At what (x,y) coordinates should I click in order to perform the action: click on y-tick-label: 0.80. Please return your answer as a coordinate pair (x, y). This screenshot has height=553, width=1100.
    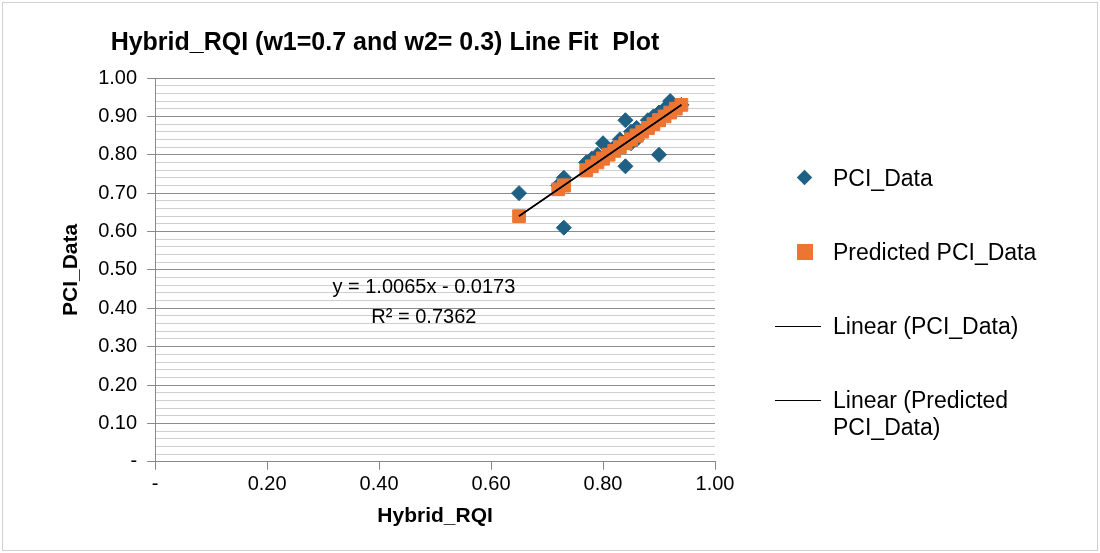
    Looking at the image, I should click on (118, 153).